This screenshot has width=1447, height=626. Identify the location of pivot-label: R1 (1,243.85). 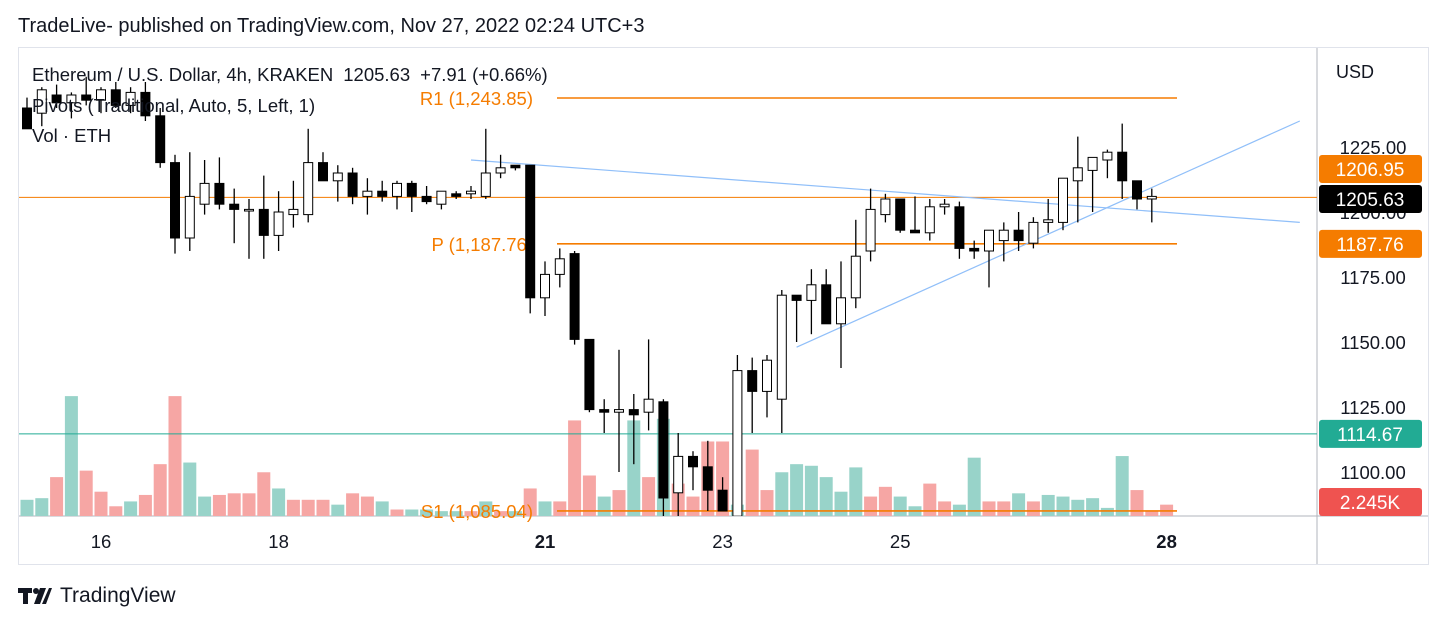
(476, 98).